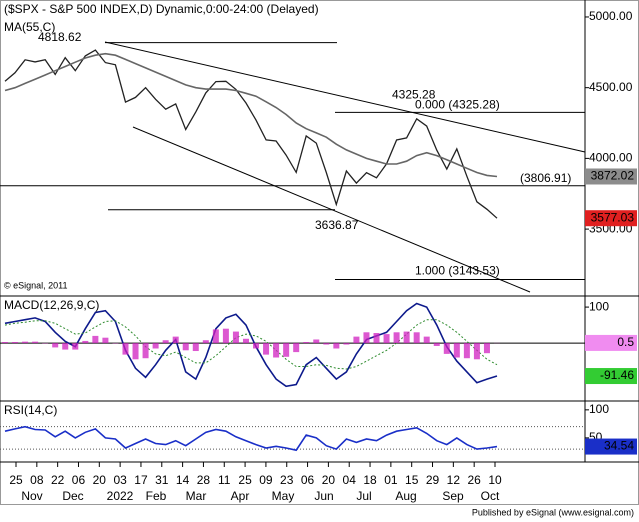 This screenshot has width=639, height=522. Describe the element at coordinates (454, 480) in the screenshot. I see `x-tick-label: 12` at that location.